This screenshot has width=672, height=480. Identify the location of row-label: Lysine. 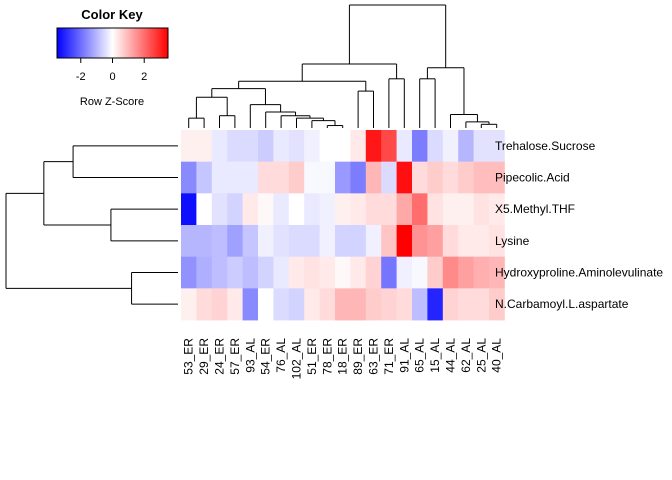
(512, 241).